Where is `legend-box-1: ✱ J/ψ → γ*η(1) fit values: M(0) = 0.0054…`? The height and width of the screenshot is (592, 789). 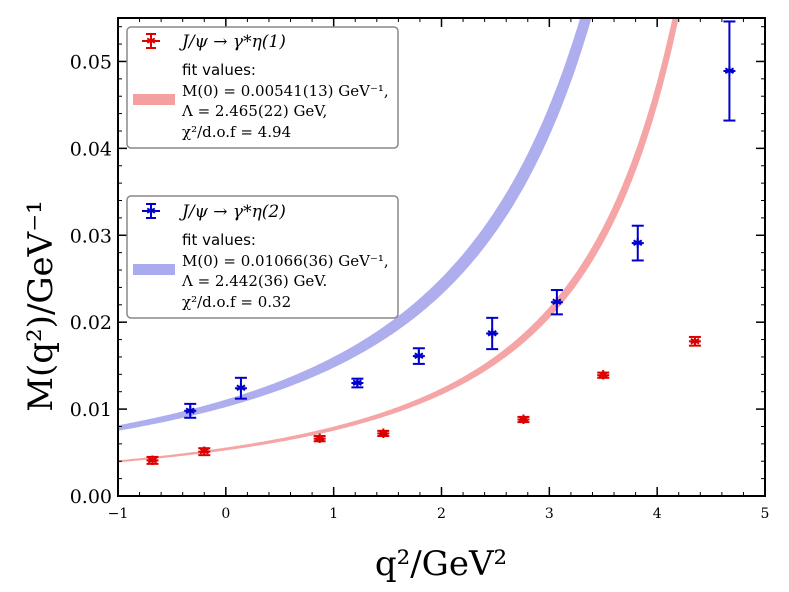
legend-box-1: ✱ J/ψ → γ*η(1) fit values: M(0) = 0.0054… is located at coordinates (262, 87).